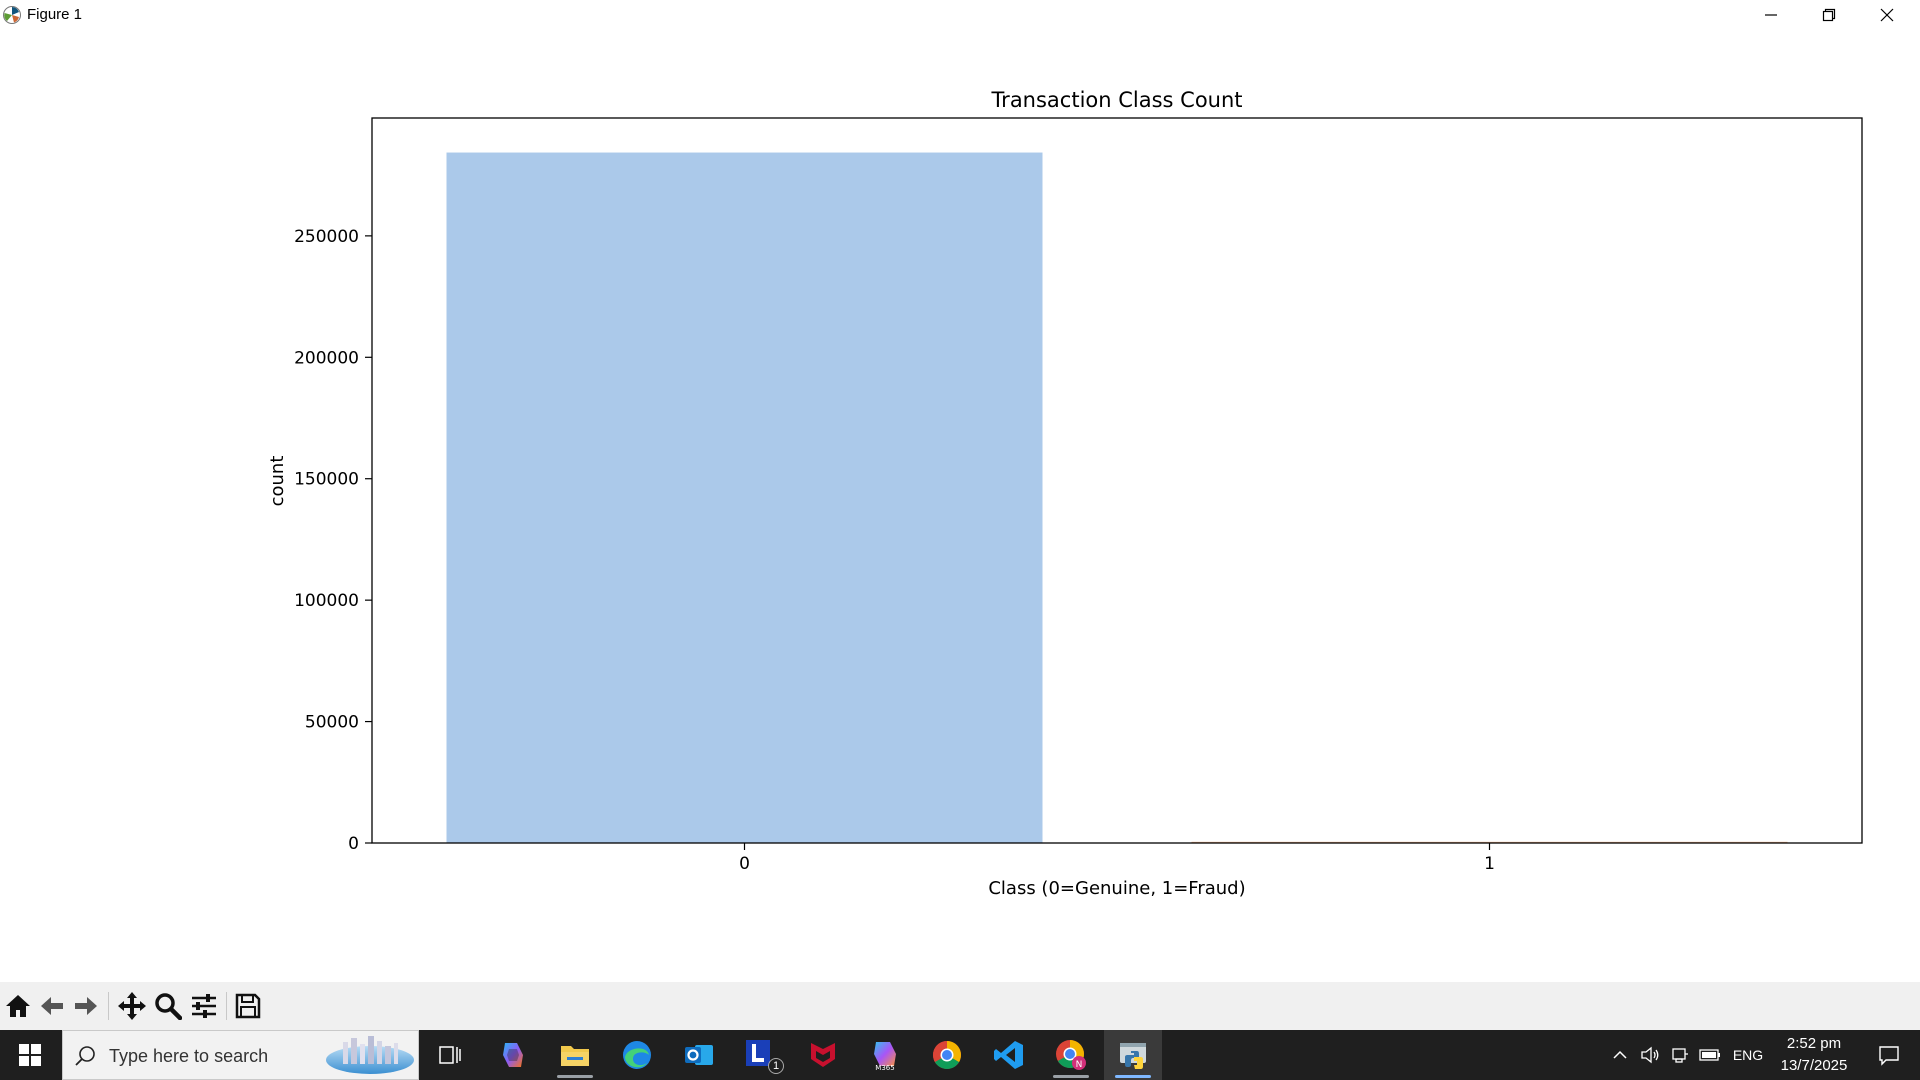 The height and width of the screenshot is (1080, 1920). I want to click on show-hidden-icons-button, so click(1620, 1055).